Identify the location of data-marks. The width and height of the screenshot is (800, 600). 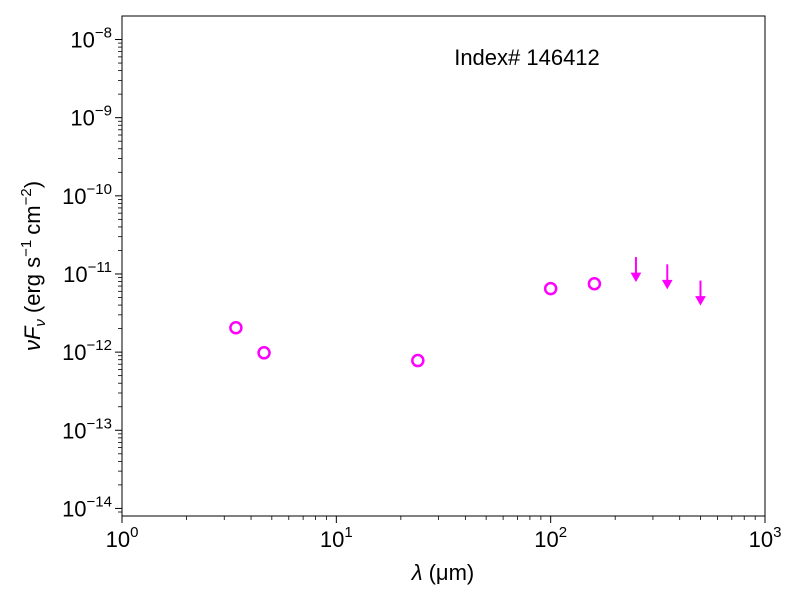
(467, 312).